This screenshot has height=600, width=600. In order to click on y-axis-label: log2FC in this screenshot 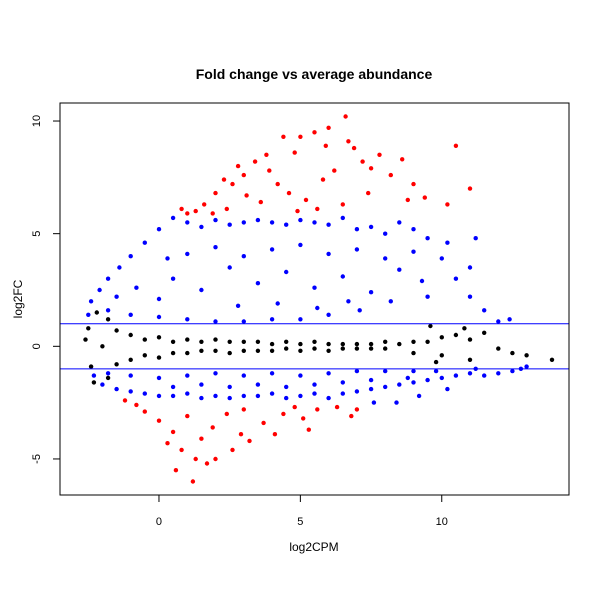, I will do `click(18, 298)`.